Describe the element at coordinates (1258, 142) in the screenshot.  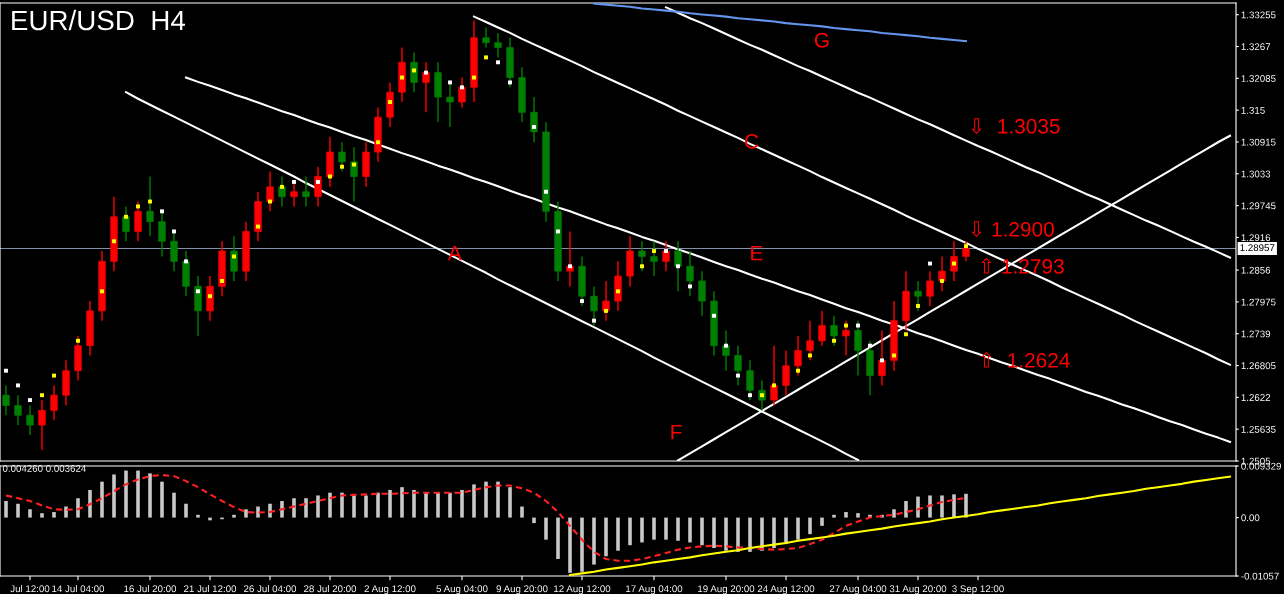
I see `y-tick-label: 1.30915` at that location.